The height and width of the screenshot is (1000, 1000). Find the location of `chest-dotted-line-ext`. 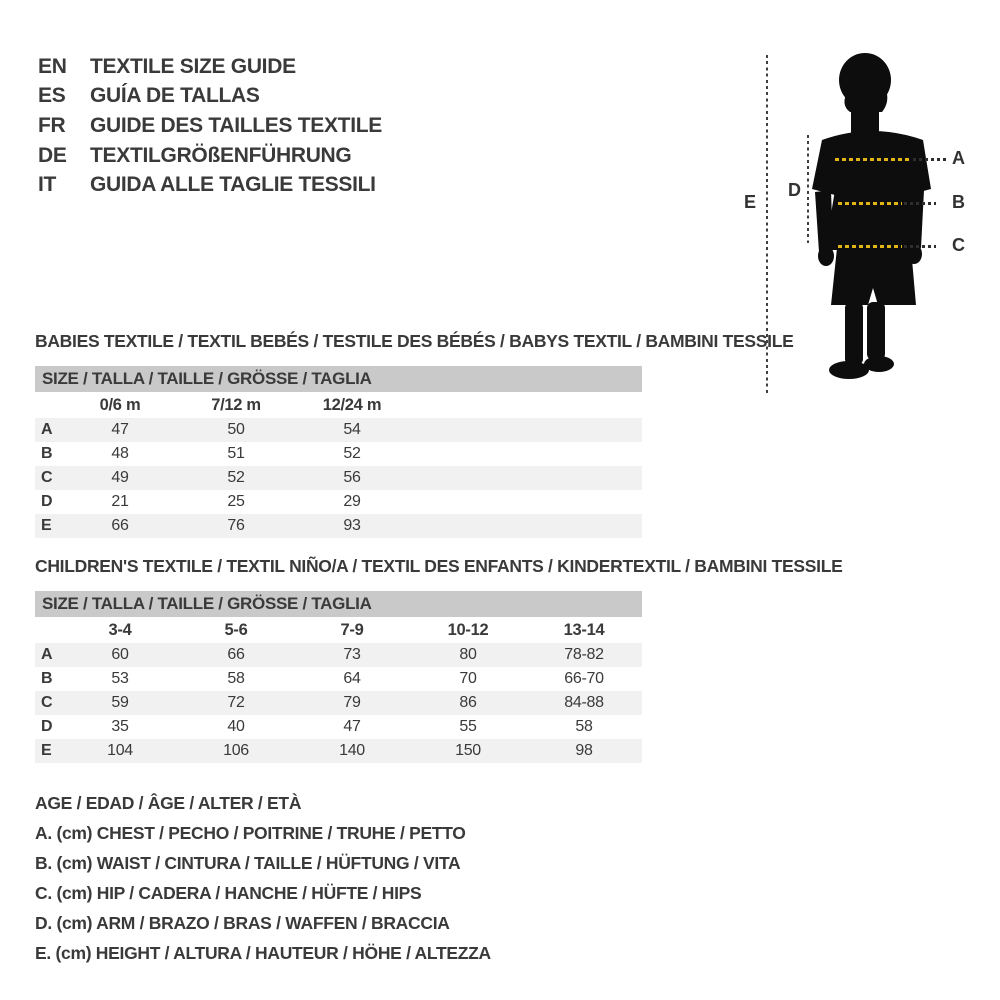

chest-dotted-line-ext is located at coordinates (930, 159).